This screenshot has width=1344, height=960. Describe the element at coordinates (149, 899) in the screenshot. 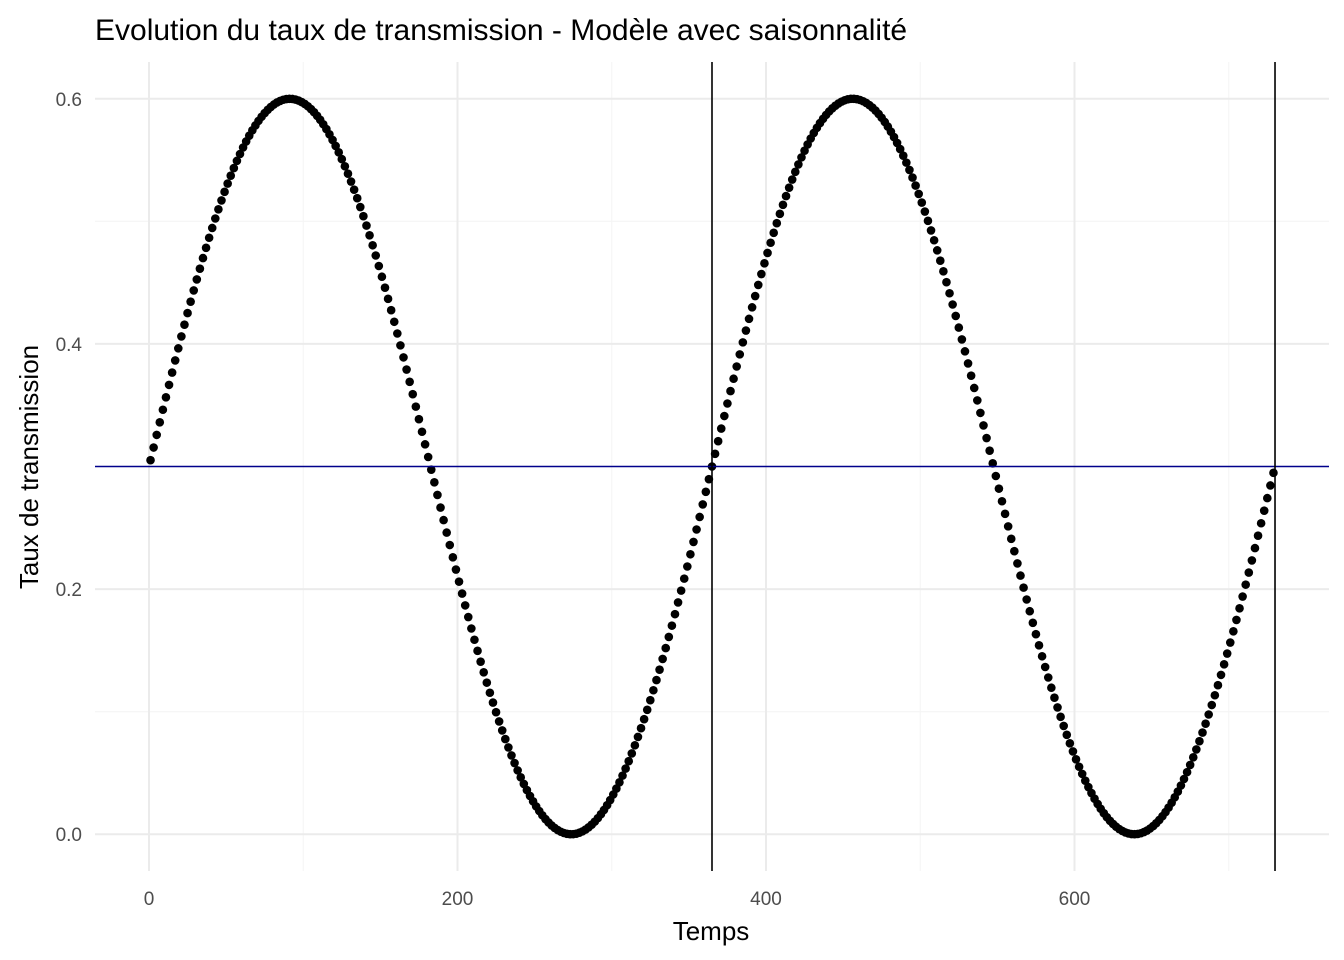

I see `x-tick-label: 0` at that location.